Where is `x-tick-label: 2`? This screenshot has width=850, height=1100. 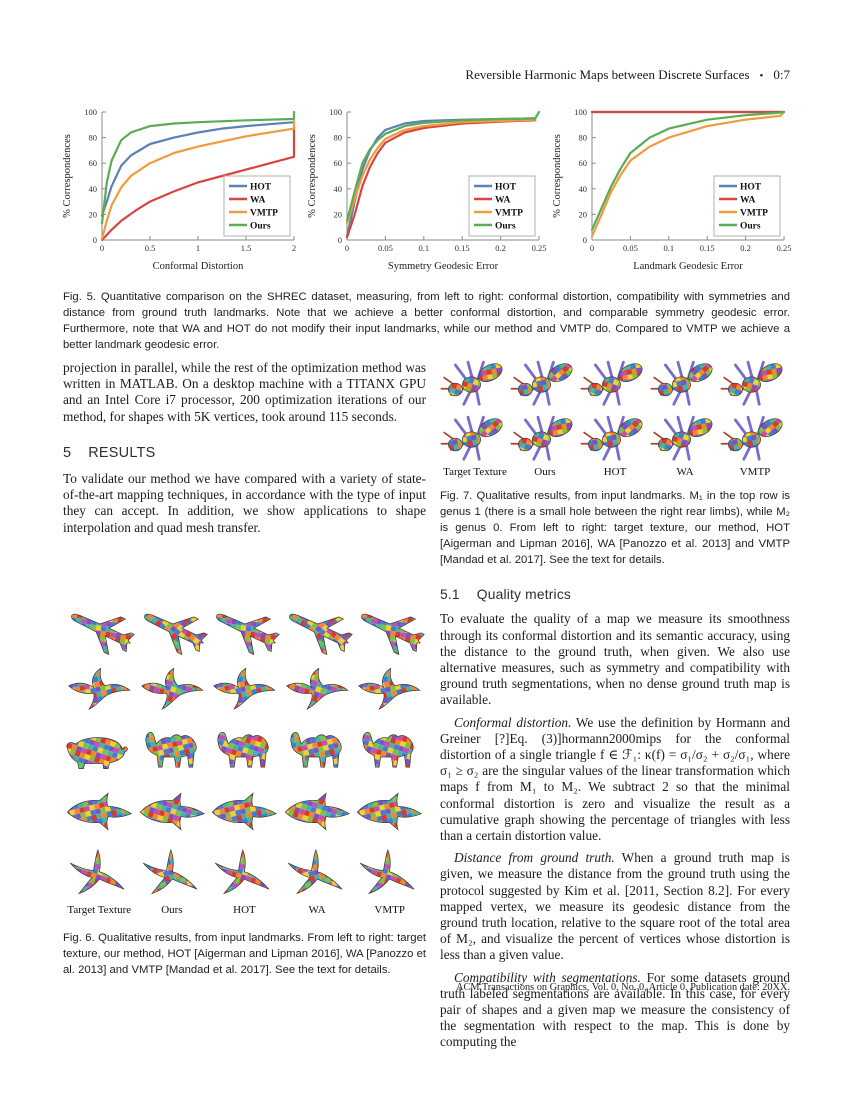 x-tick-label: 2 is located at coordinates (294, 248).